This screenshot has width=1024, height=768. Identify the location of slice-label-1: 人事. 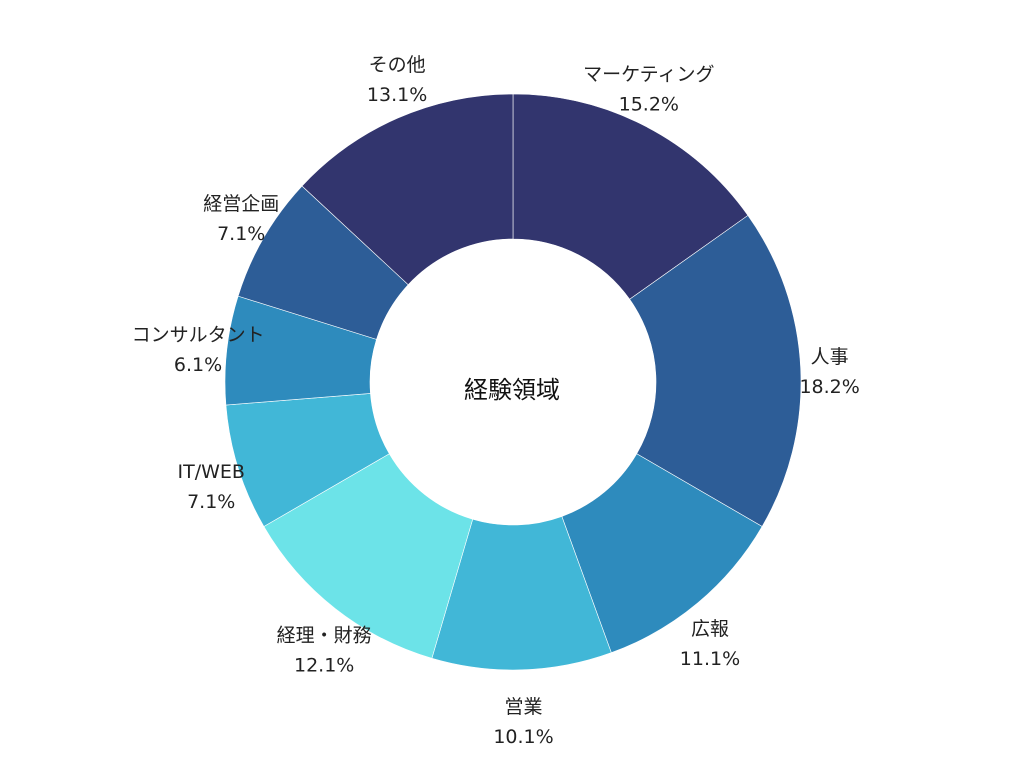
(830, 357).